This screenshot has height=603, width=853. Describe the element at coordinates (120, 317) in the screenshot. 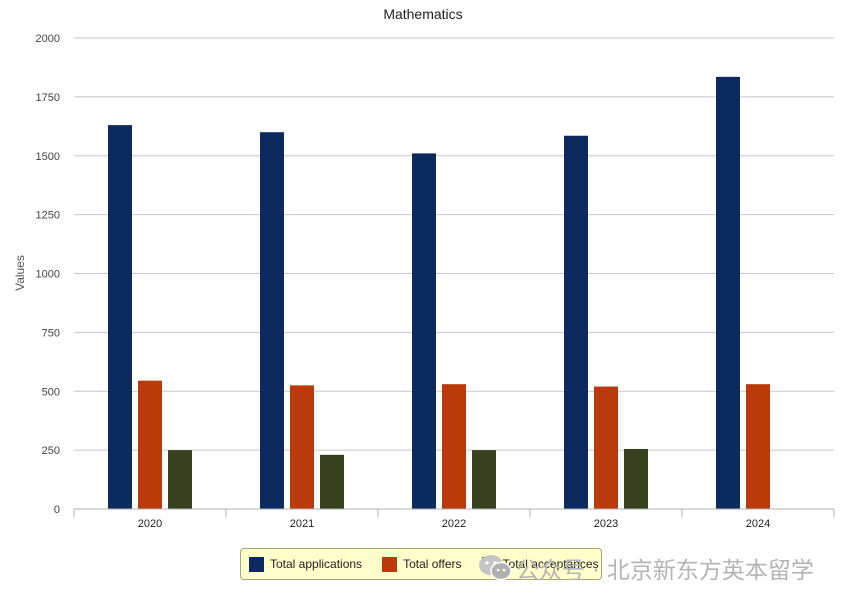

I see `bar-total-applications-2020` at that location.